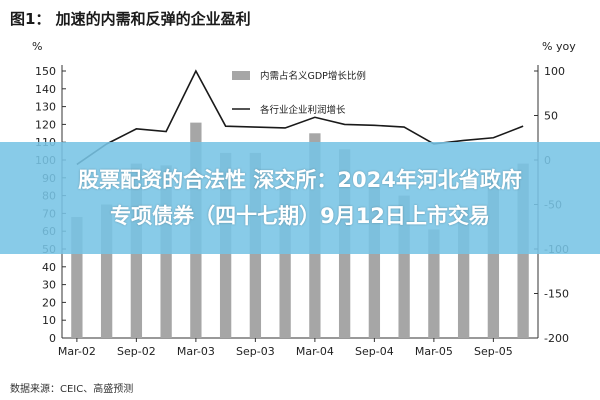 This screenshot has height=400, width=600. What do you see at coordinates (52, 338) in the screenshot?
I see `left-tick-label: 0` at bounding box center [52, 338].